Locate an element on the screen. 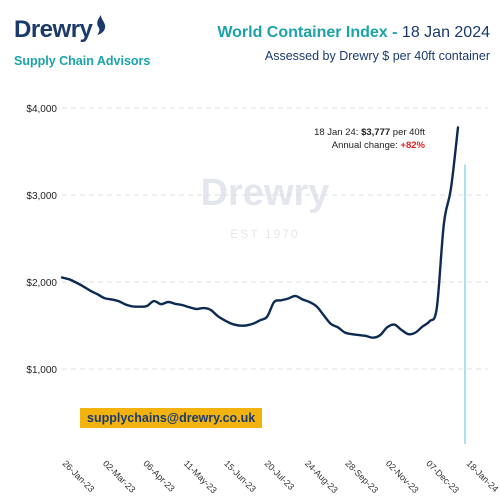 This screenshot has height=502, width=500. x-tick-label: 20-Jul-23 is located at coordinates (280, 475).